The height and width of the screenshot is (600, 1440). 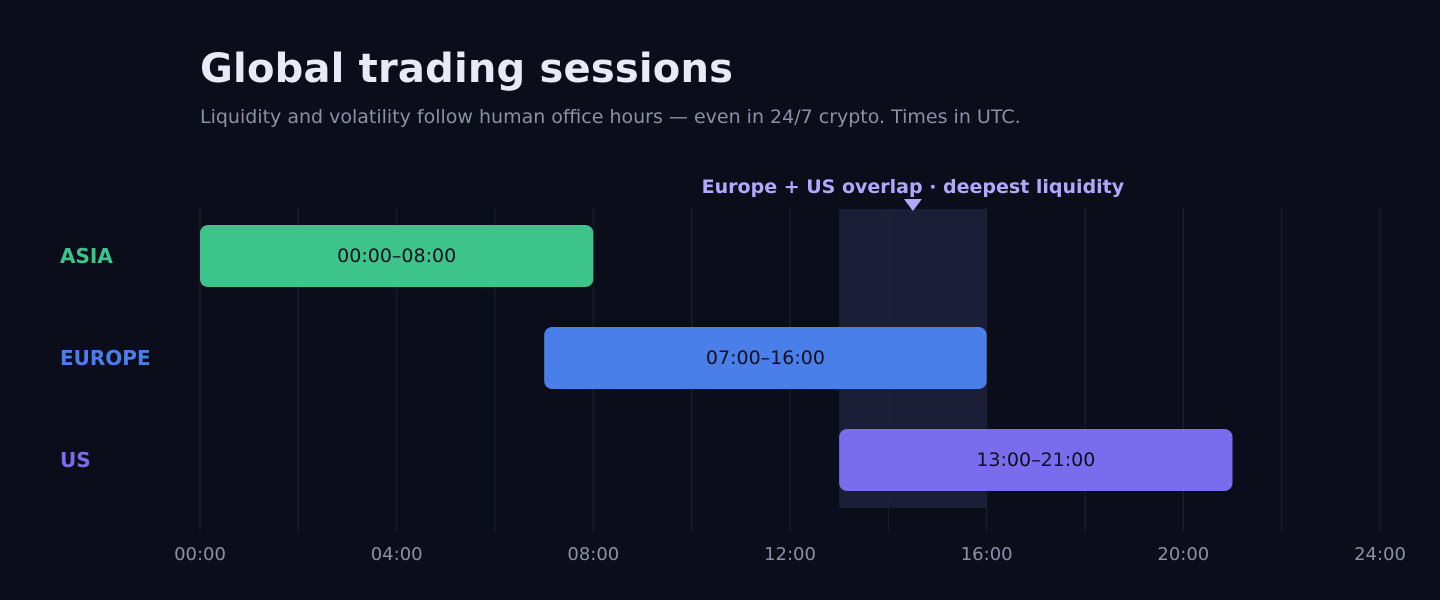 I want to click on session-bar-label: 00:00–08:00, so click(x=396, y=256).